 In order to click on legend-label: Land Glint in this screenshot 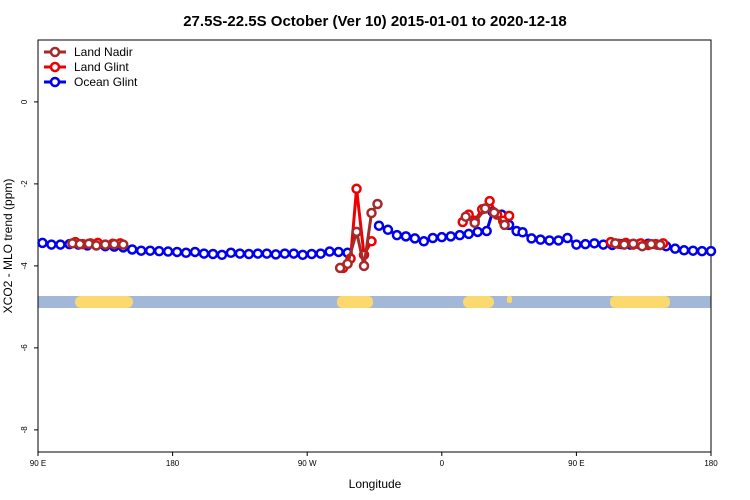, I will do `click(101, 67)`.